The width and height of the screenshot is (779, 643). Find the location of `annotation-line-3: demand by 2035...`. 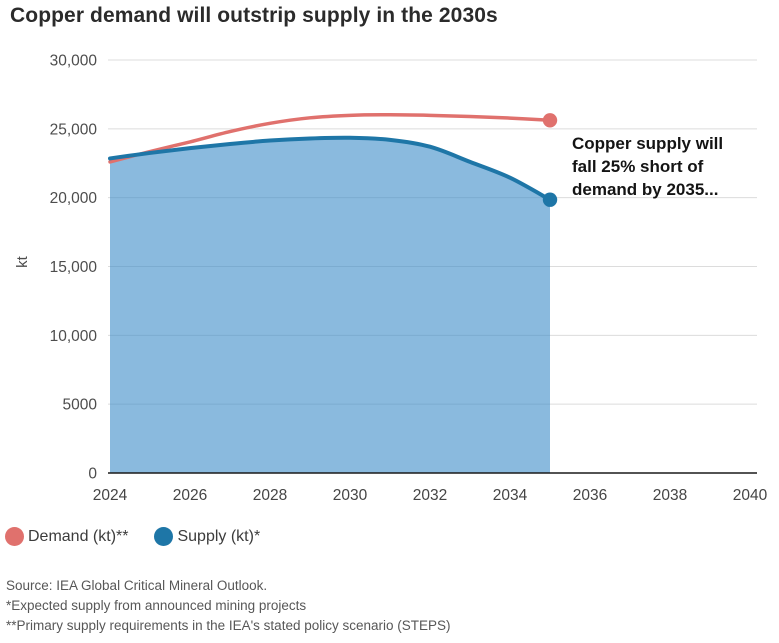

annotation-line-3: demand by 2035... is located at coordinates (645, 189).